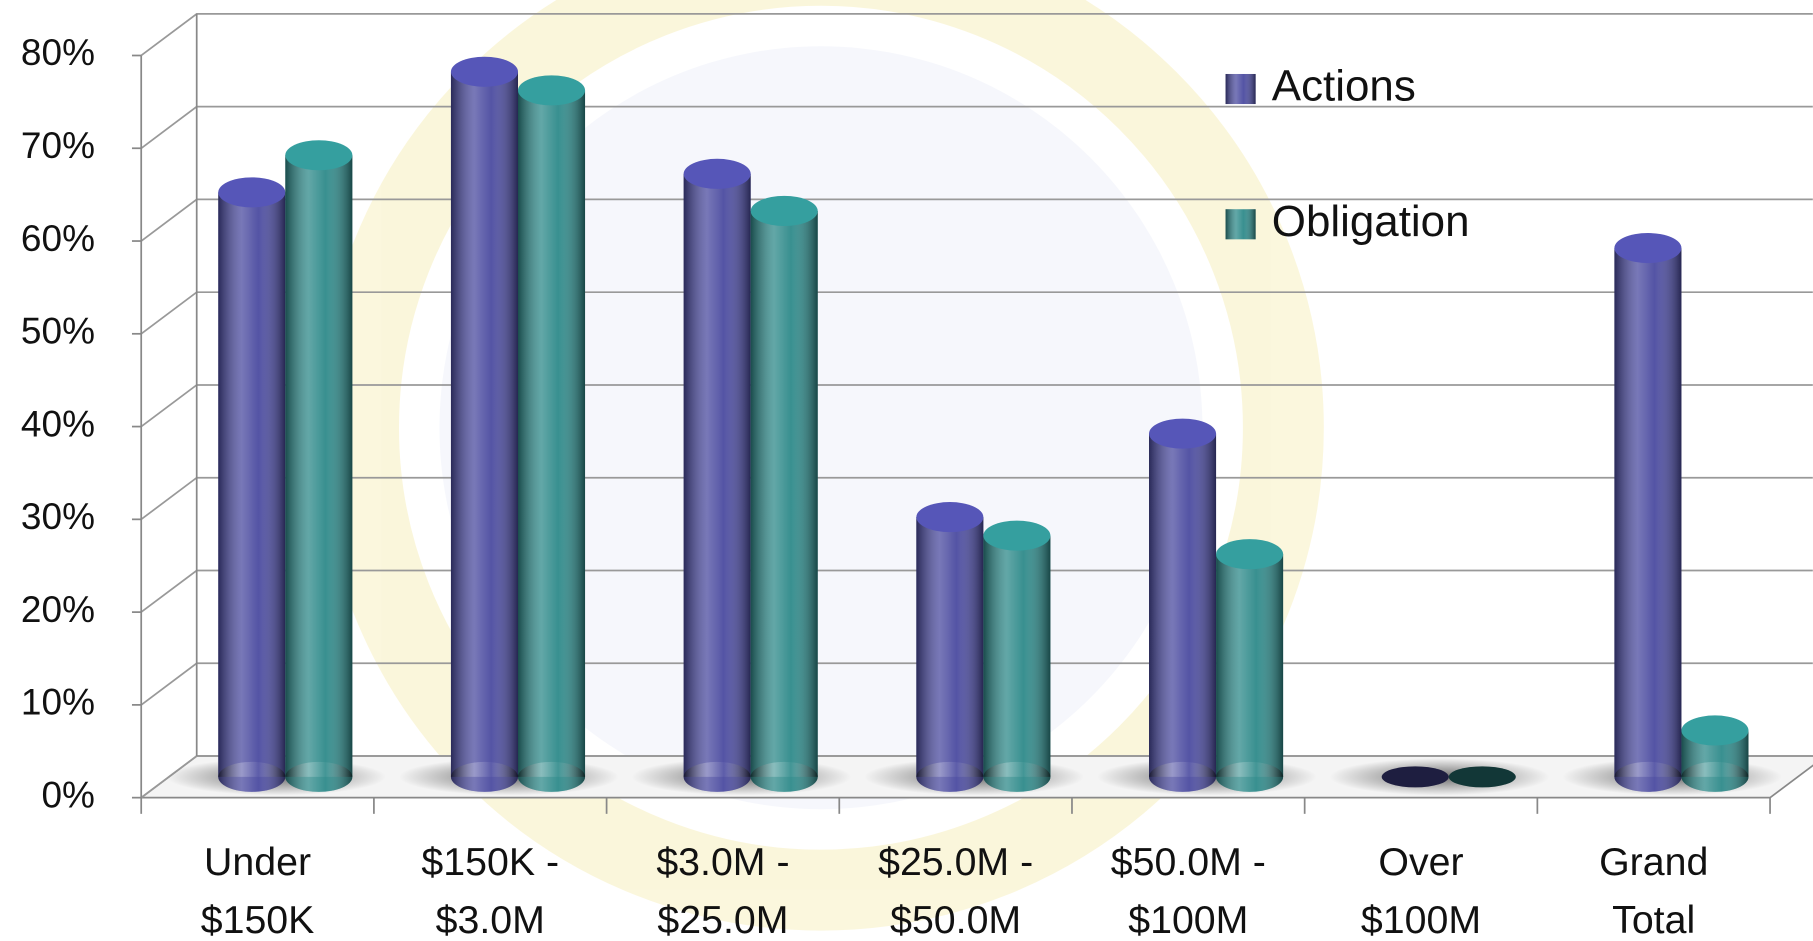 This screenshot has width=1813, height=941. I want to click on y-tick-label: 30%, so click(58, 516).